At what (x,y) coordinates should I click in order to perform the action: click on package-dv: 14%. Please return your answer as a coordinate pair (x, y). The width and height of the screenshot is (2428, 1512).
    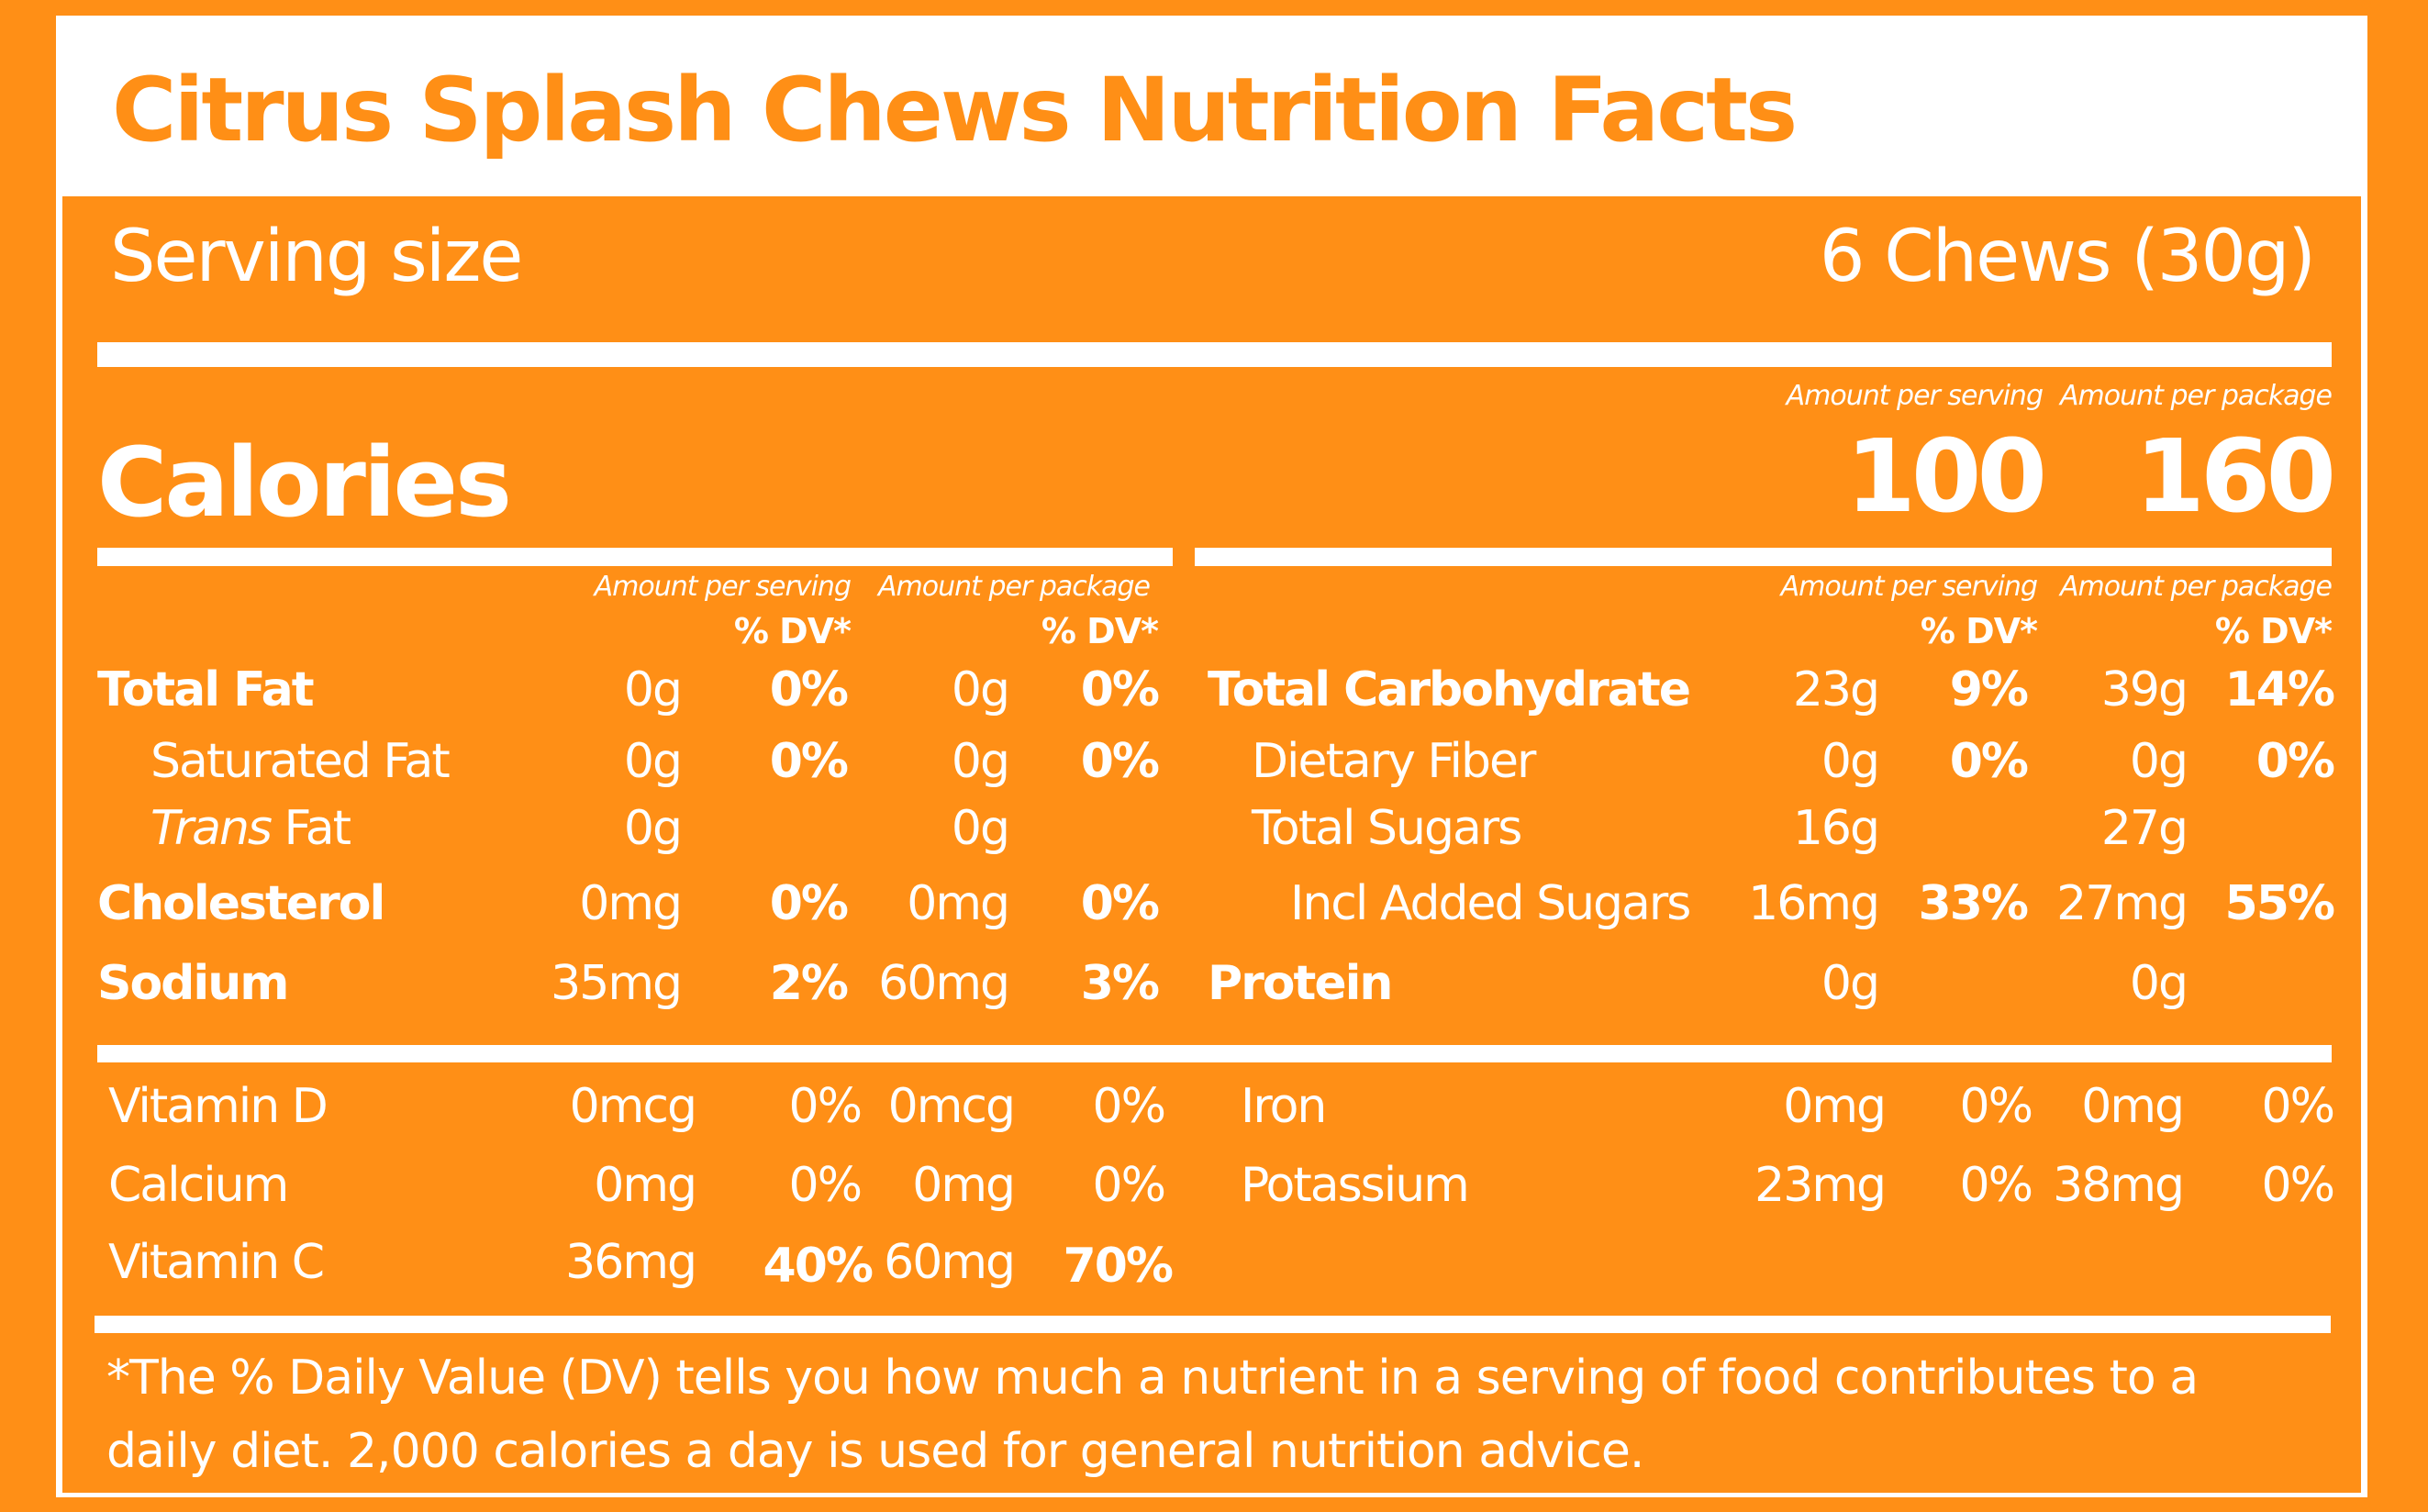
    Looking at the image, I should click on (2279, 690).